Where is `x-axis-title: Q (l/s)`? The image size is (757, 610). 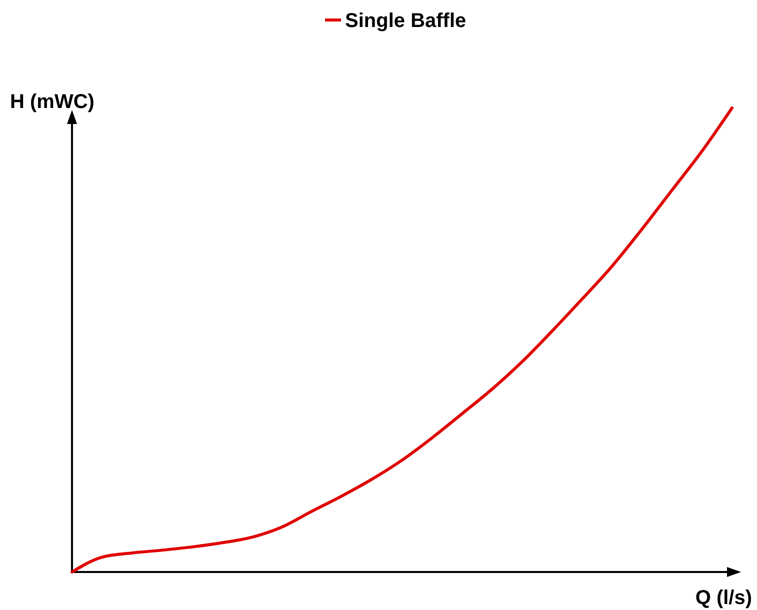 x-axis-title: Q (l/s) is located at coordinates (723, 598).